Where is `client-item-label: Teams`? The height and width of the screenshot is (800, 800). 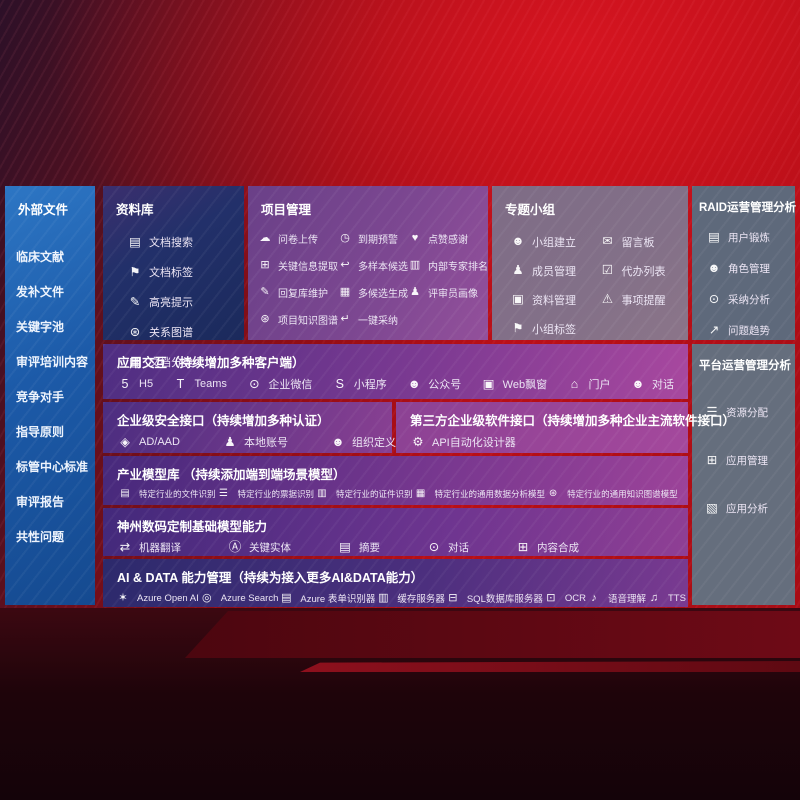
client-item-label: Teams is located at coordinates (210, 384).